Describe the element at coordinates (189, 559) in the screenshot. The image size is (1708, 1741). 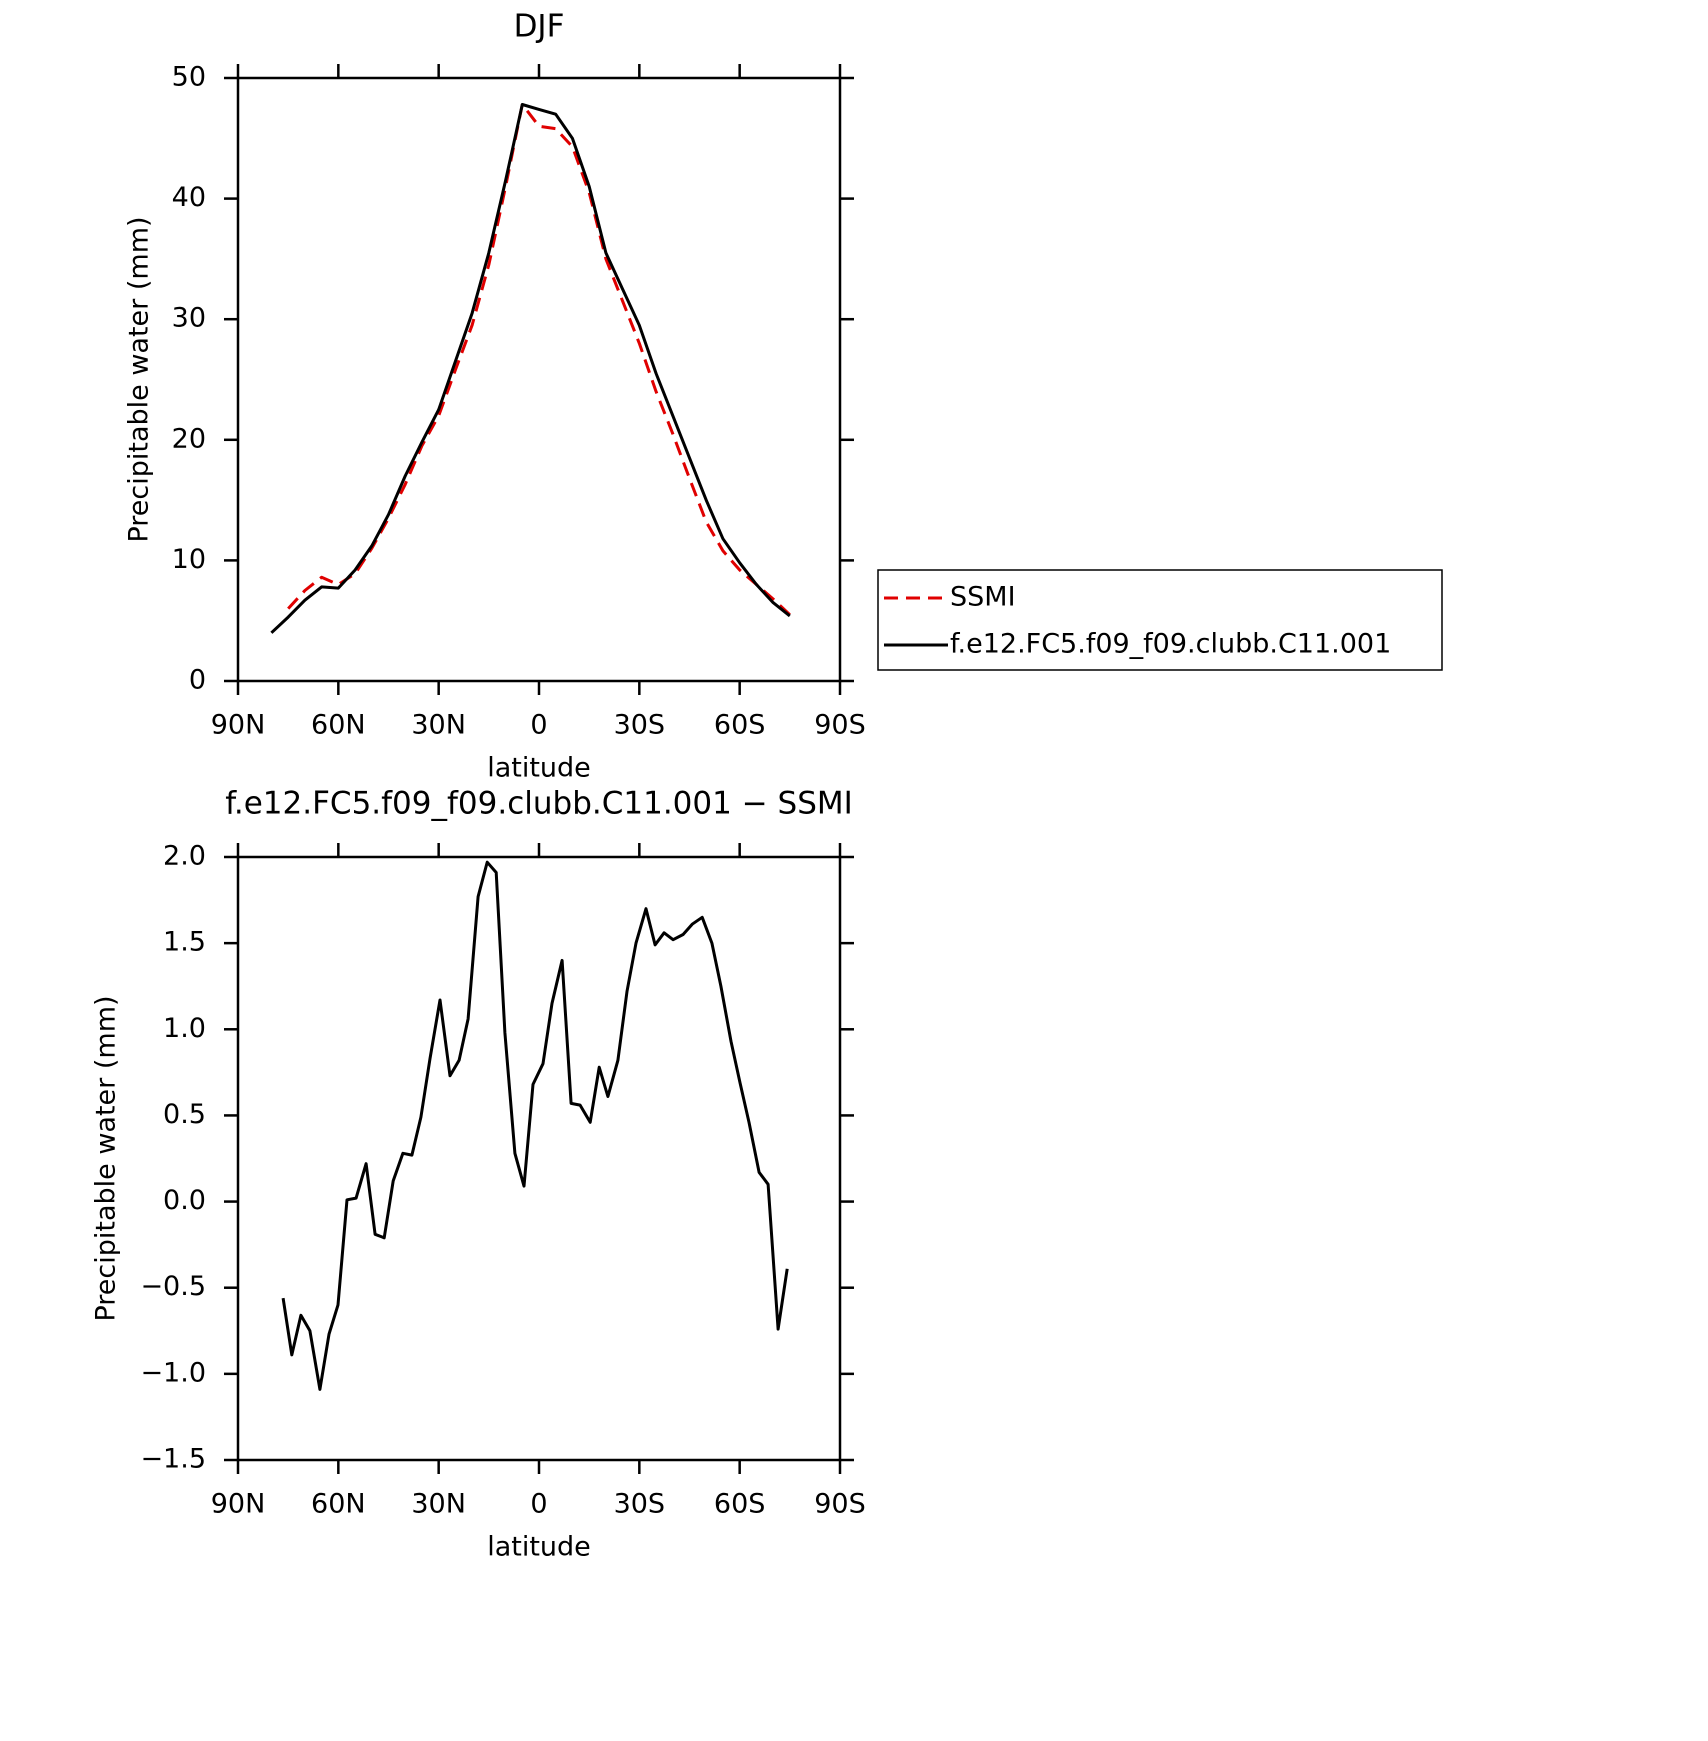
I see `y-tick-label: 10` at that location.